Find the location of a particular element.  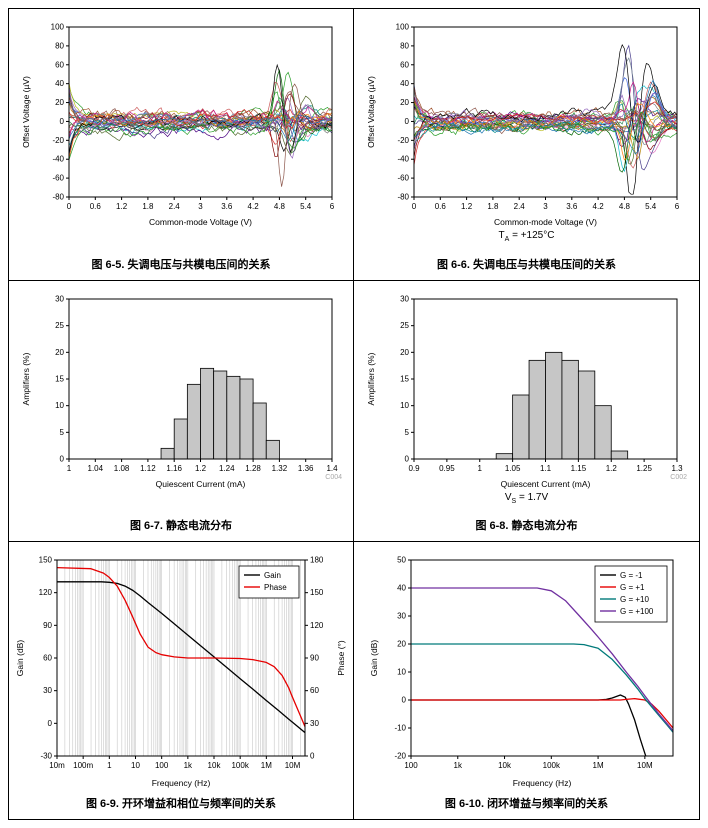

svg-text: 0.9 is located at coordinates (414, 468).